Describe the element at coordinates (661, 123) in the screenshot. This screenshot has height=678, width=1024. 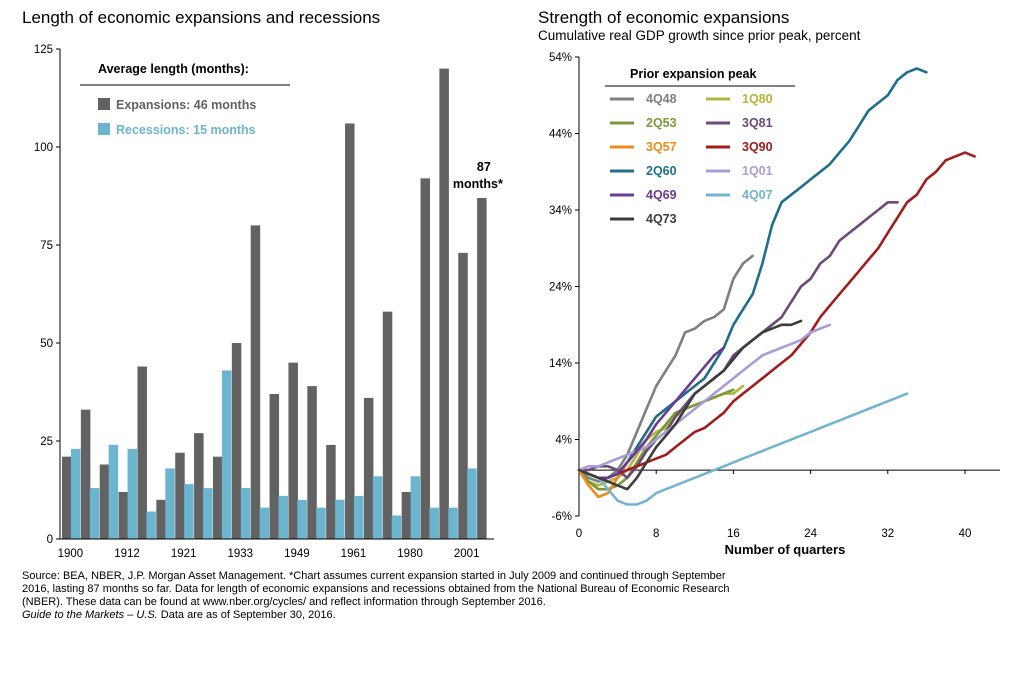
I see `legend-label-2q53: 2Q53` at that location.